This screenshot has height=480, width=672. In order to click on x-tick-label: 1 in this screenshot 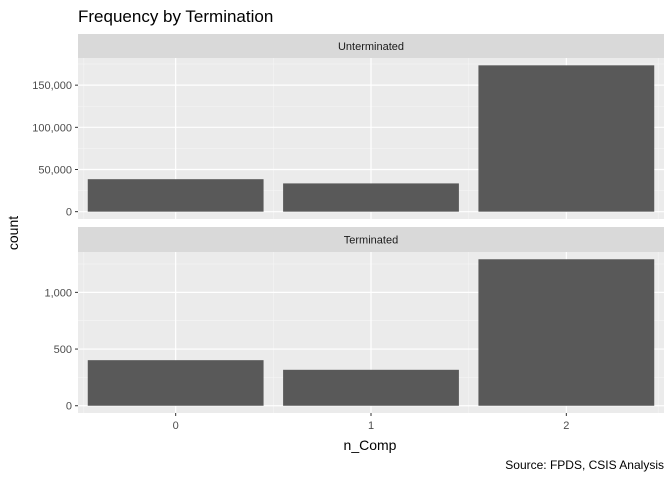, I will do `click(371, 426)`.